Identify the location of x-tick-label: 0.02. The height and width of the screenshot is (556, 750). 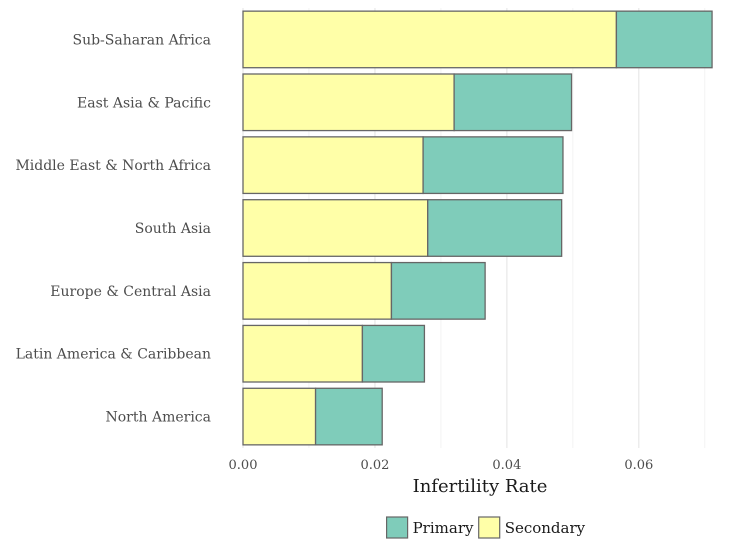
(374, 465).